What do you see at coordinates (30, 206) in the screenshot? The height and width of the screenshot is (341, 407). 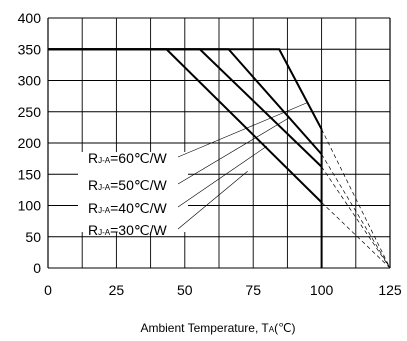 I see `y-tick-label: 100` at bounding box center [30, 206].